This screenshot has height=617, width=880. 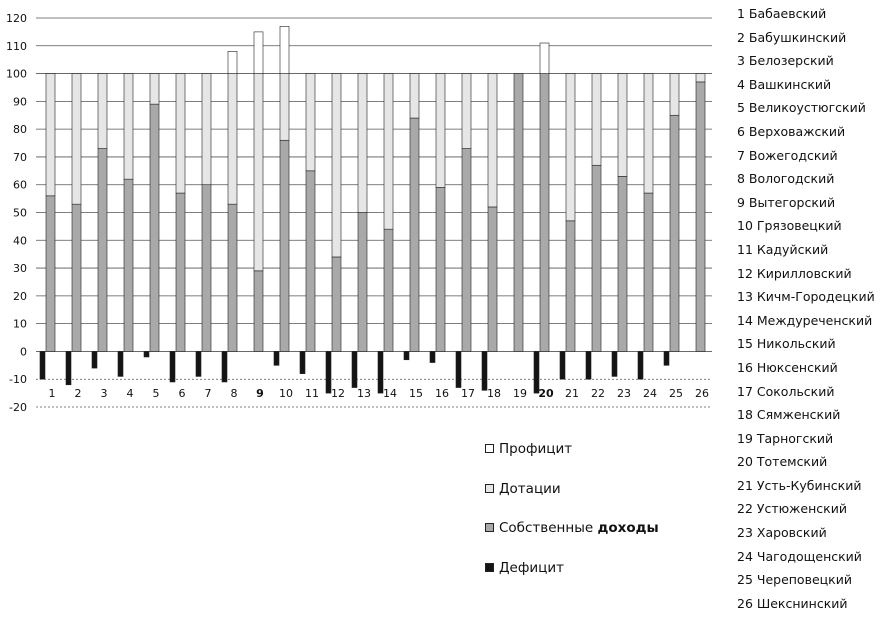 I want to click on district-item: 5 Великоустюгский, so click(x=806, y=110).